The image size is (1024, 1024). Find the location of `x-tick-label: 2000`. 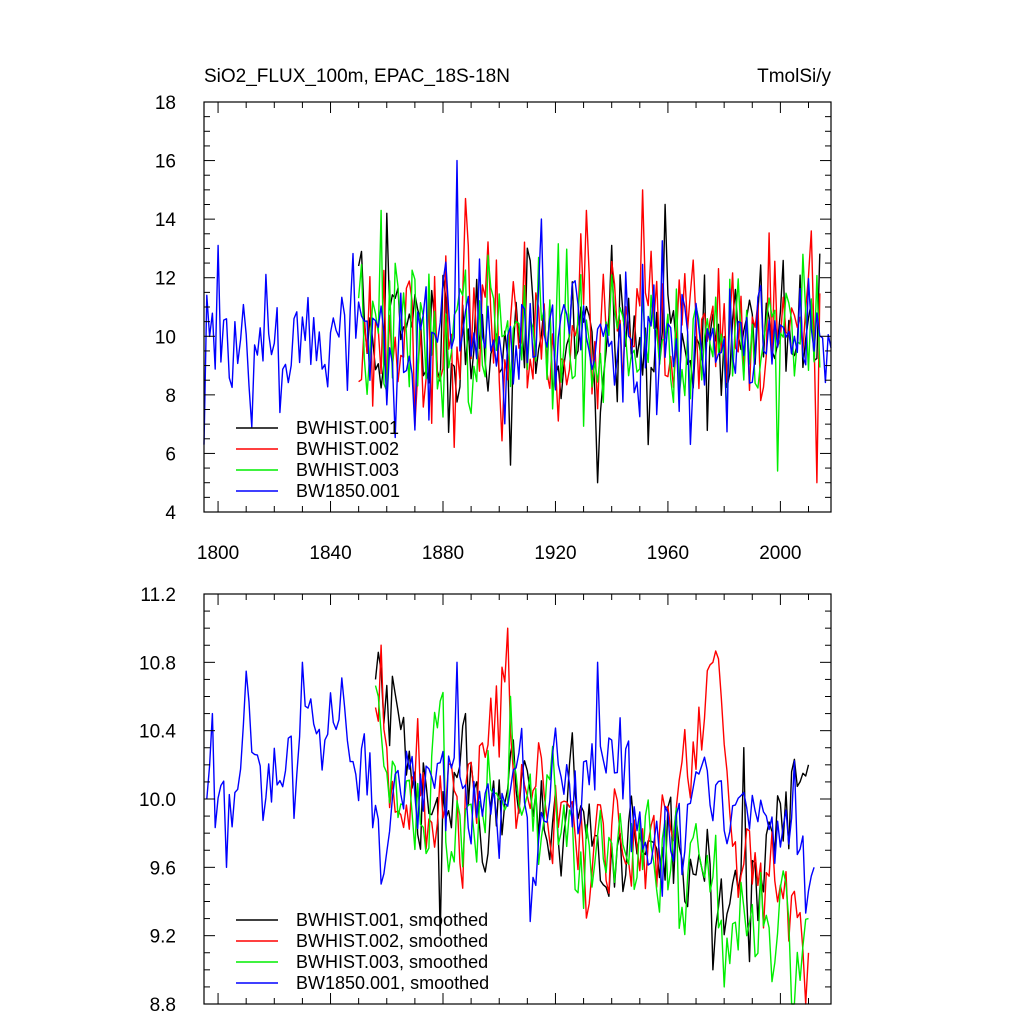

x-tick-label: 2000 is located at coordinates (780, 553).